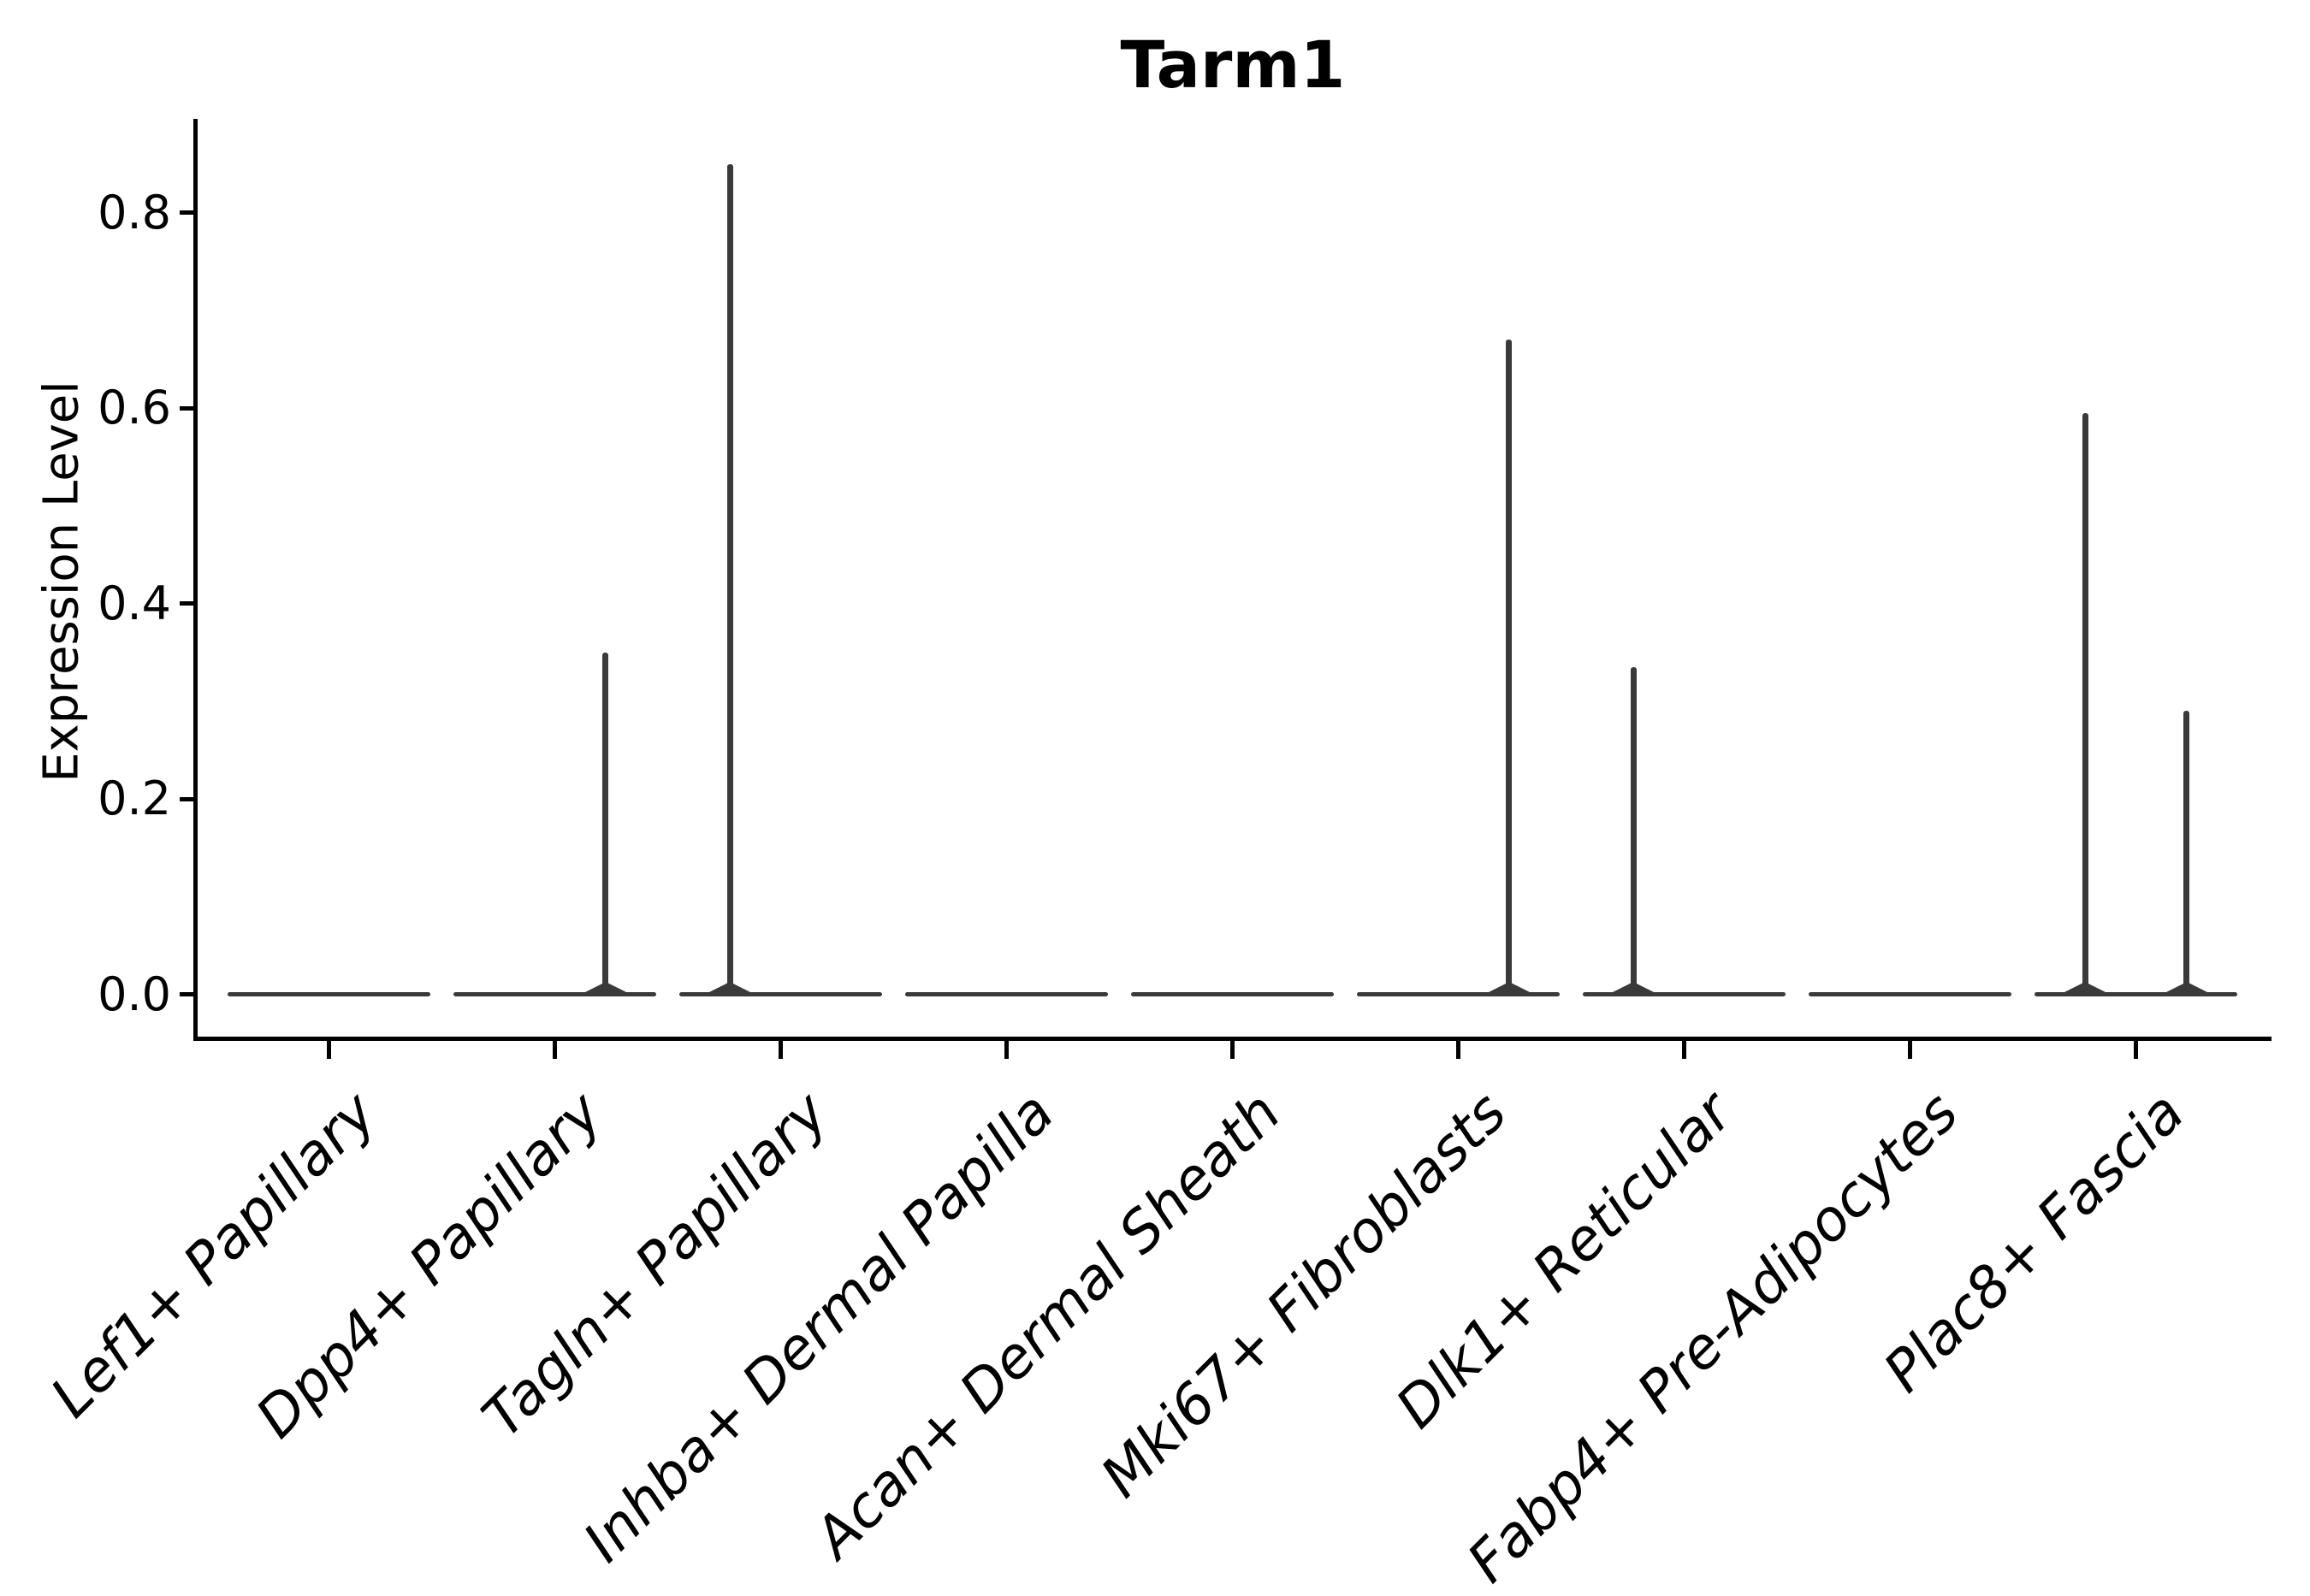 This screenshot has width=2310, height=1596. I want to click on x-tick-label-text: Mki67+ Fibroblasts, so click(1303, 1294).